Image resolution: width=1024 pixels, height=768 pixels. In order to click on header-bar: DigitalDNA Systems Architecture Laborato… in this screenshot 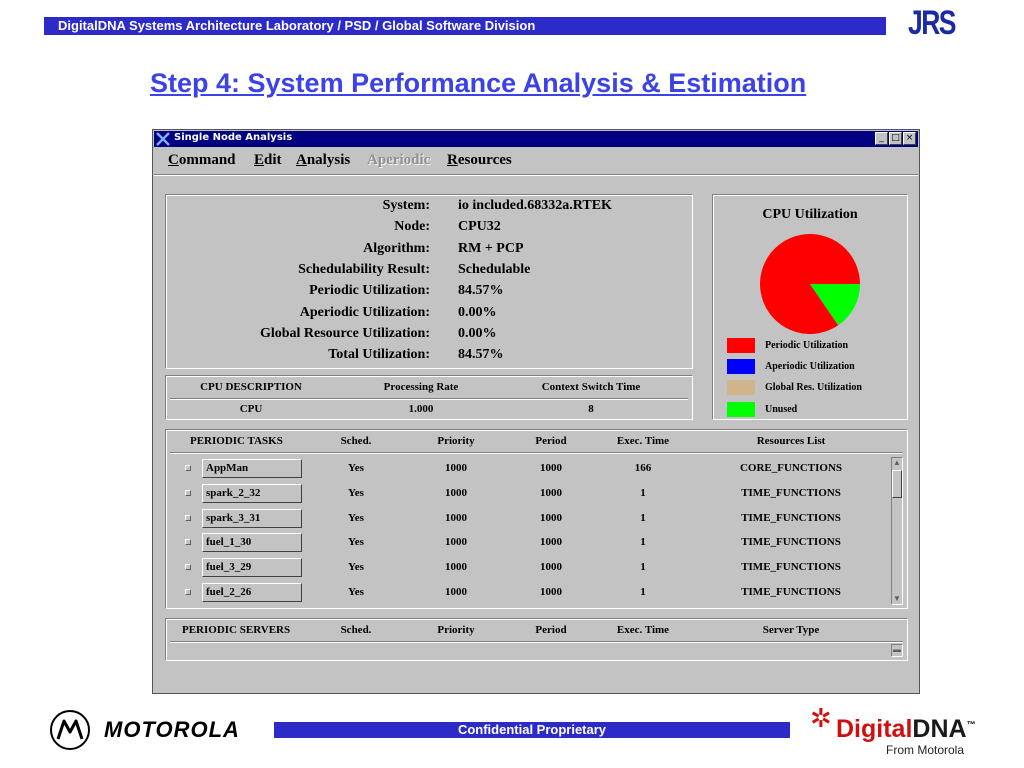, I will do `click(465, 26)`.